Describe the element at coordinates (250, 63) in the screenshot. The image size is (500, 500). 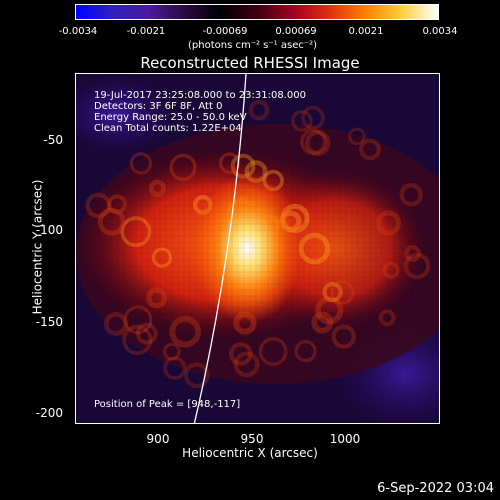
I see `plot-title: Reconstructed RHESSI Image` at that location.